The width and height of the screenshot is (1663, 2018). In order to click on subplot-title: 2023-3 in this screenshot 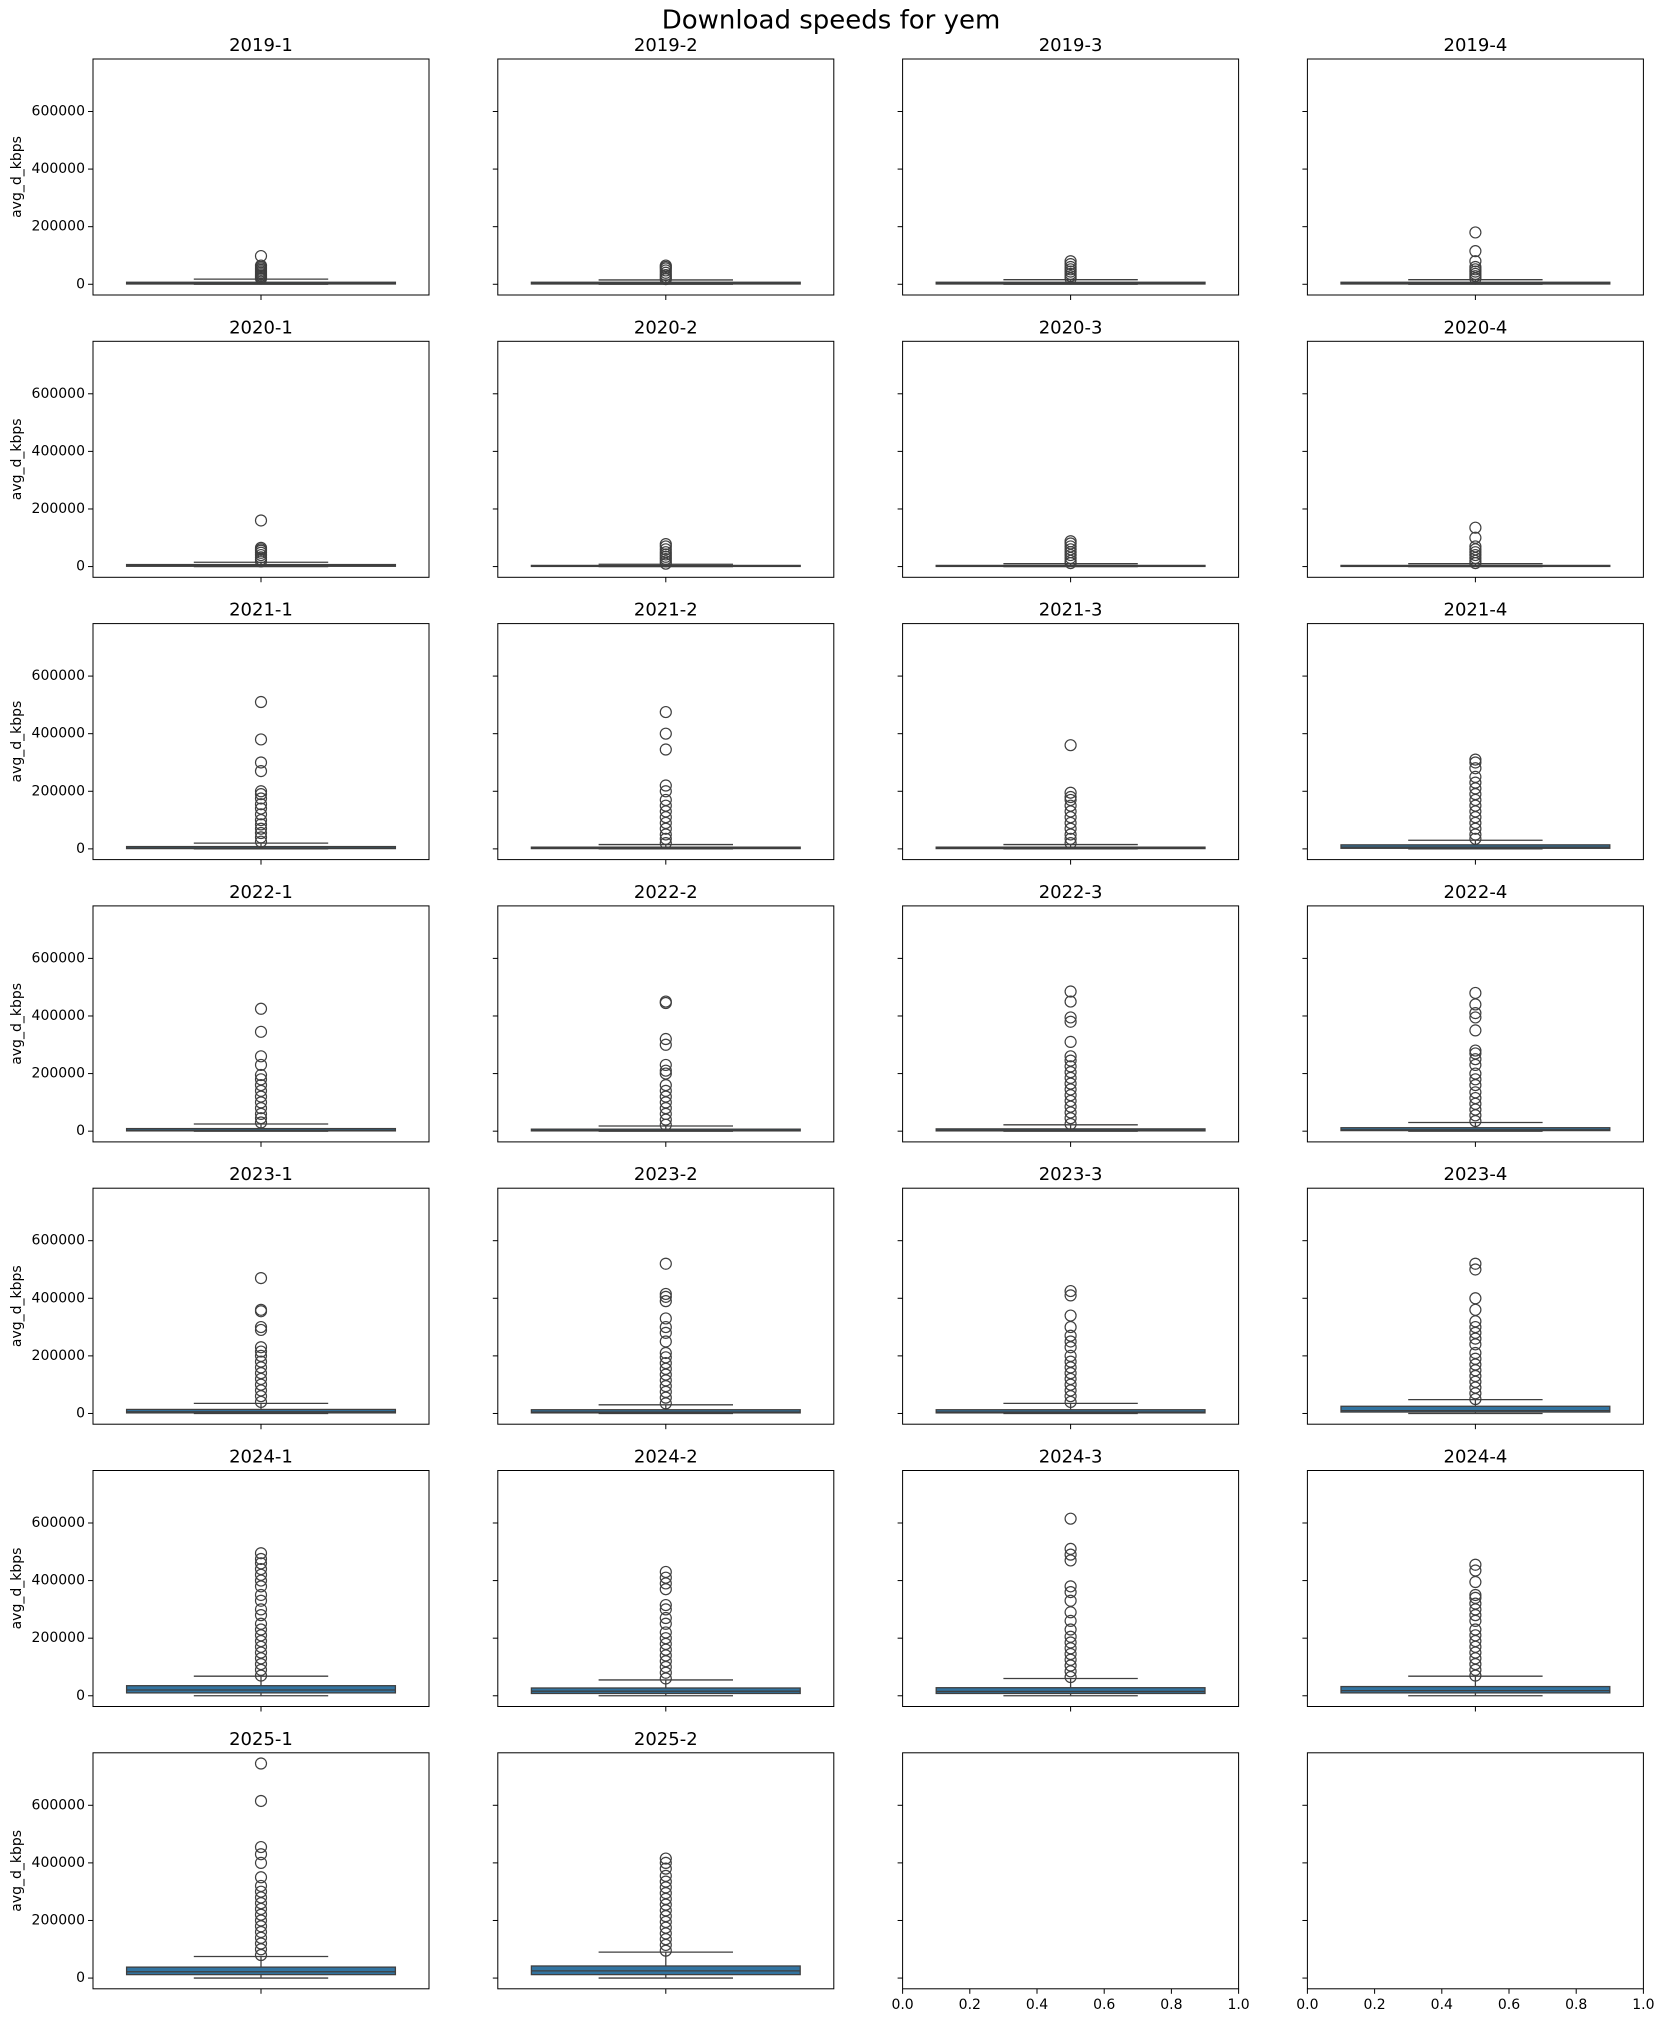, I will do `click(1071, 1174)`.